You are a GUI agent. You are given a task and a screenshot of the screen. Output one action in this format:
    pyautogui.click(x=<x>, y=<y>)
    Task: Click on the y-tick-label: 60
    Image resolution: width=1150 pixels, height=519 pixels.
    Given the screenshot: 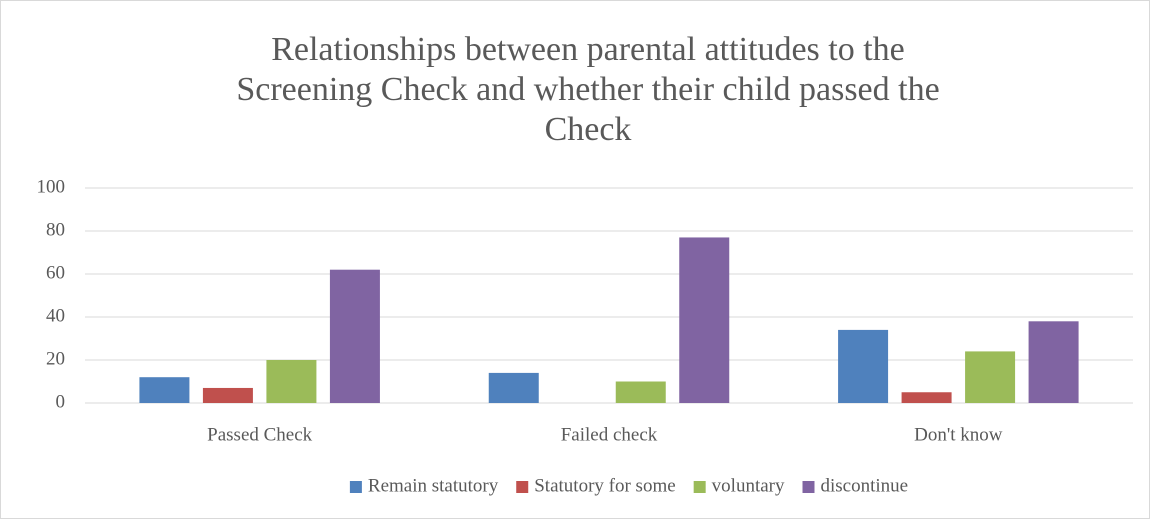 What is the action you would take?
    pyautogui.click(x=55, y=272)
    